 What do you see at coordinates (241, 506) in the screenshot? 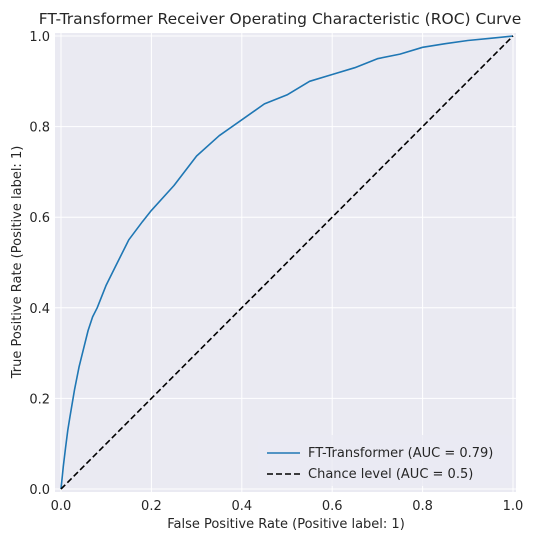
I see `x-tick-label: 0.4` at bounding box center [241, 506].